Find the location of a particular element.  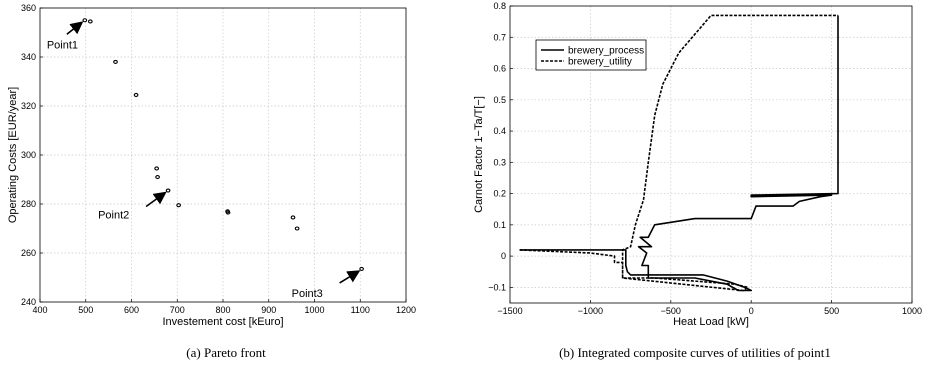

composite-y-axis-label: Carnot Factor 1−Ta/T[−] is located at coordinates (479, 154).